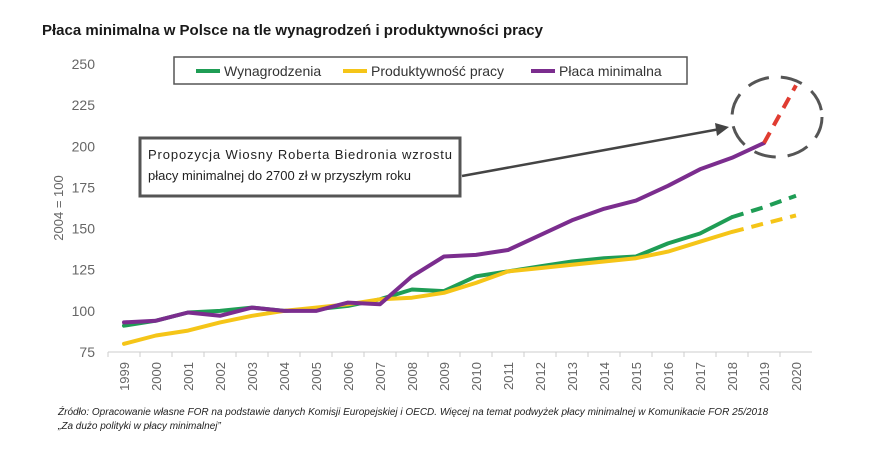 This screenshot has height=467, width=877. I want to click on x-tick-label: 2002, so click(220, 376).